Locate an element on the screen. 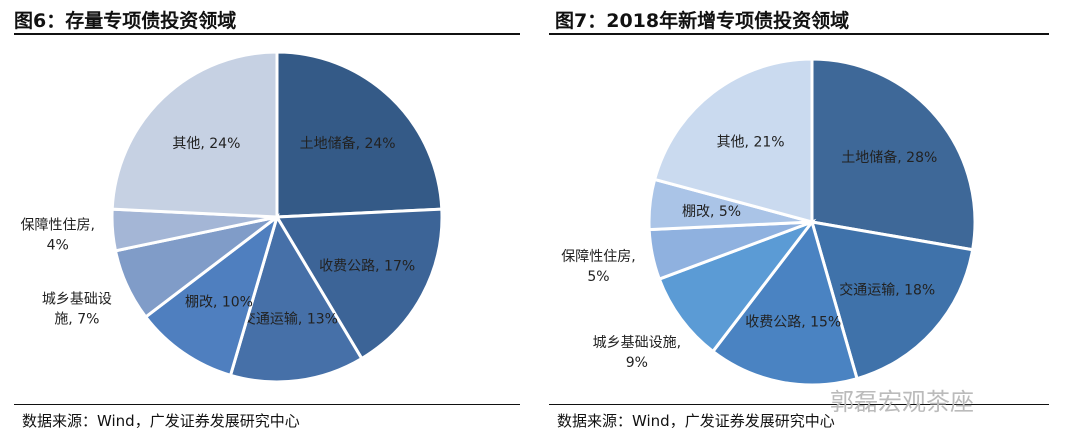  slice-label-0-5: 保障性住房, 4% is located at coordinates (57, 235).